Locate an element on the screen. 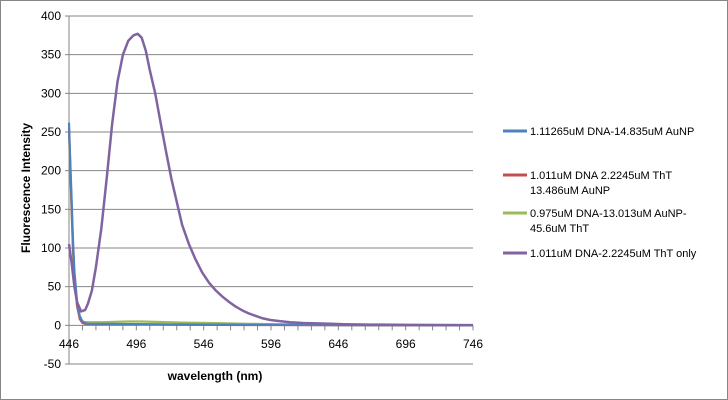  legend-label-1: 1.11265uM DNA-14.835uM AuNP is located at coordinates (612, 132).